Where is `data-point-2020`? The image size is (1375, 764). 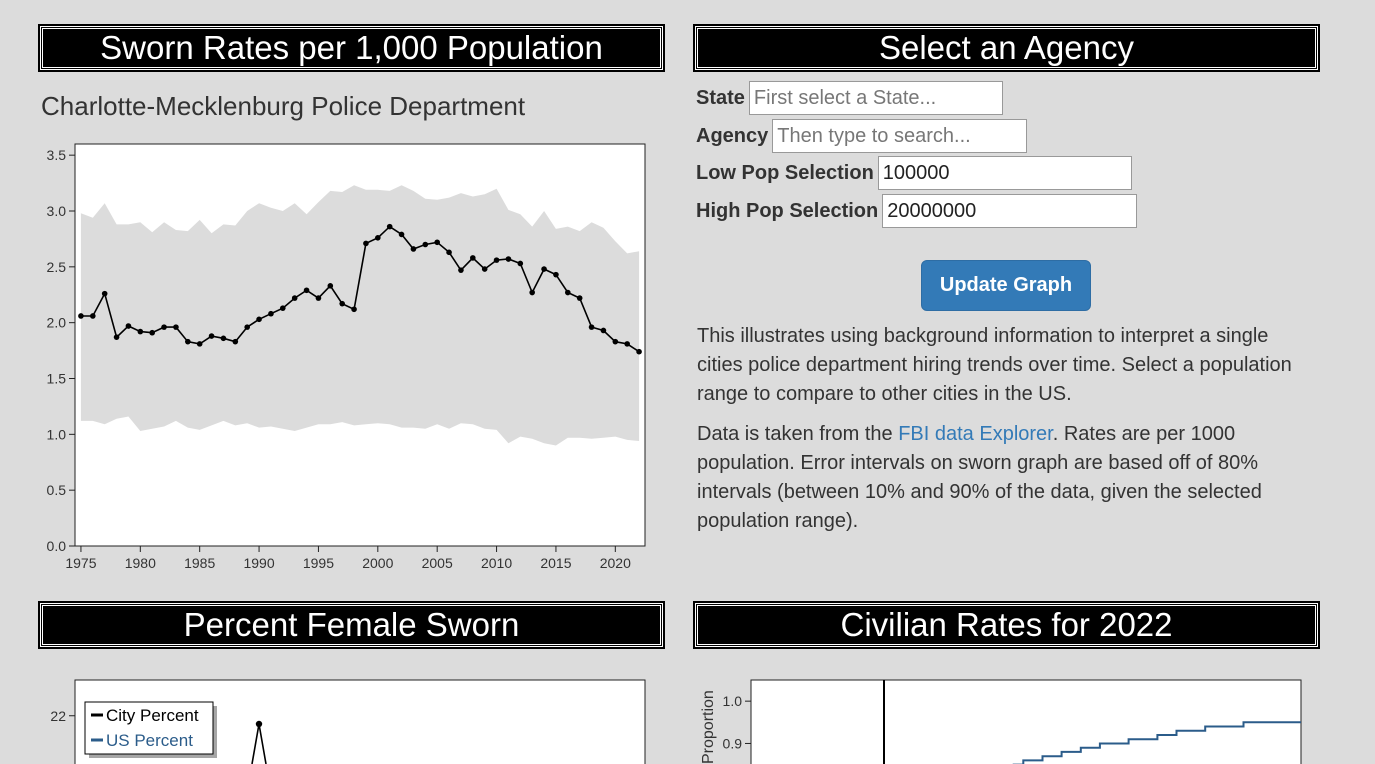 data-point-2020 is located at coordinates (615, 341).